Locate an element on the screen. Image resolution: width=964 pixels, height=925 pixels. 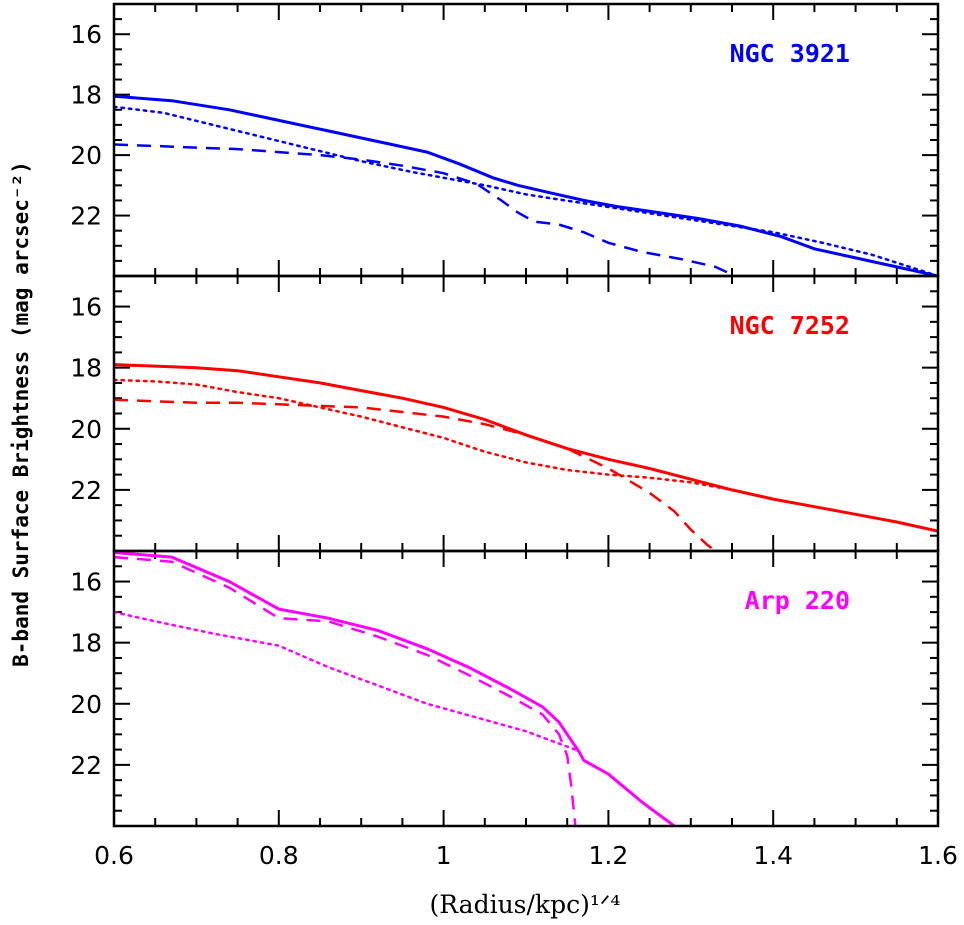
x-axis-title: (Radius/kpc)¹ᐟ⁴ is located at coordinates (525, 904).